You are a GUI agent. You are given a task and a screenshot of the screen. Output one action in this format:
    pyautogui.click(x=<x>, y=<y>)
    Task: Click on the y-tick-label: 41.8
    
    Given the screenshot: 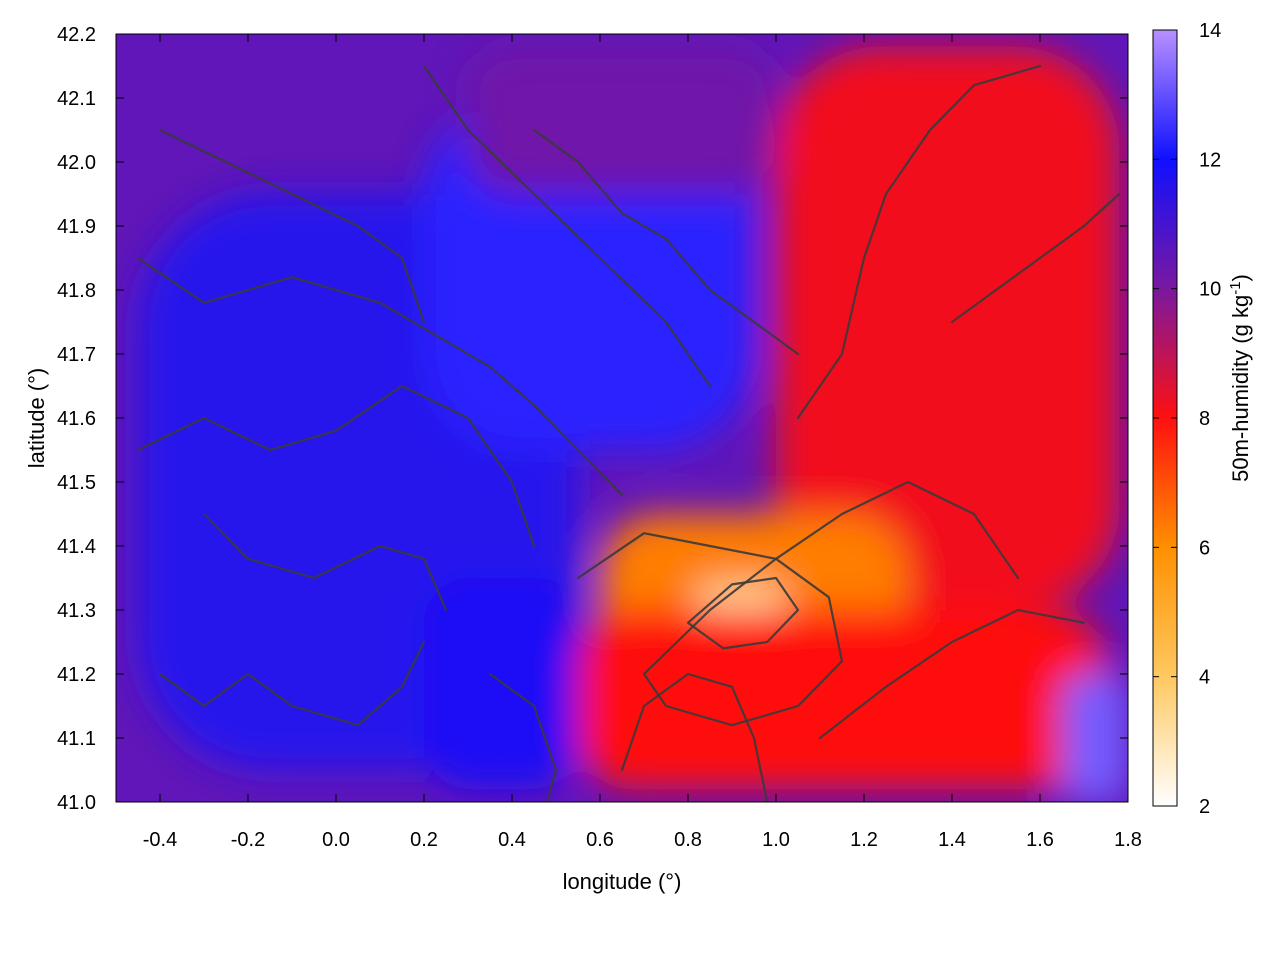 What is the action you would take?
    pyautogui.click(x=76, y=291)
    